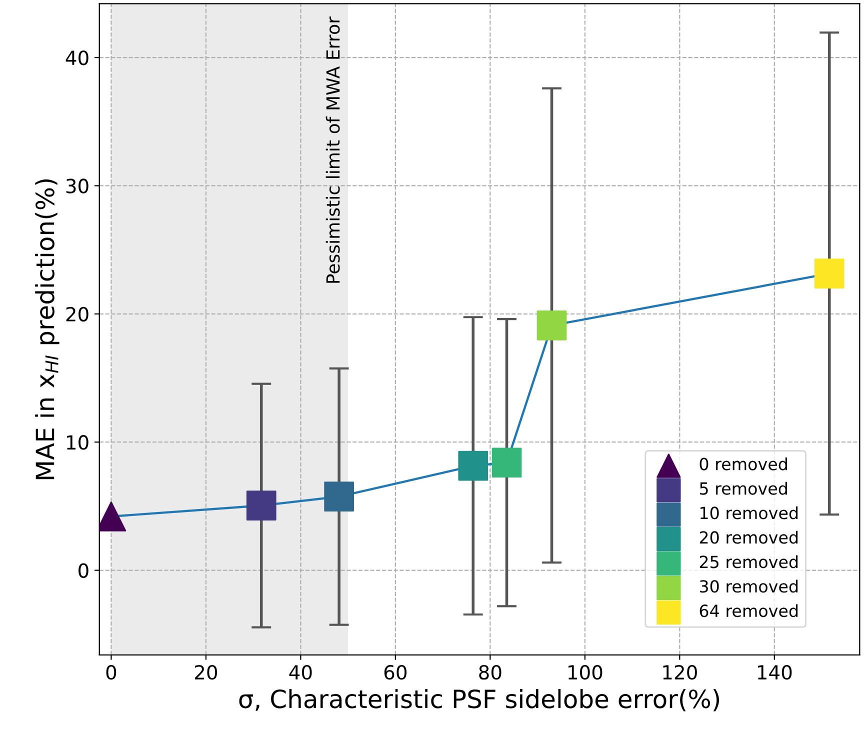 The height and width of the screenshot is (740, 864). Describe the element at coordinates (490, 672) in the screenshot. I see `x-tick-label: 80` at that location.